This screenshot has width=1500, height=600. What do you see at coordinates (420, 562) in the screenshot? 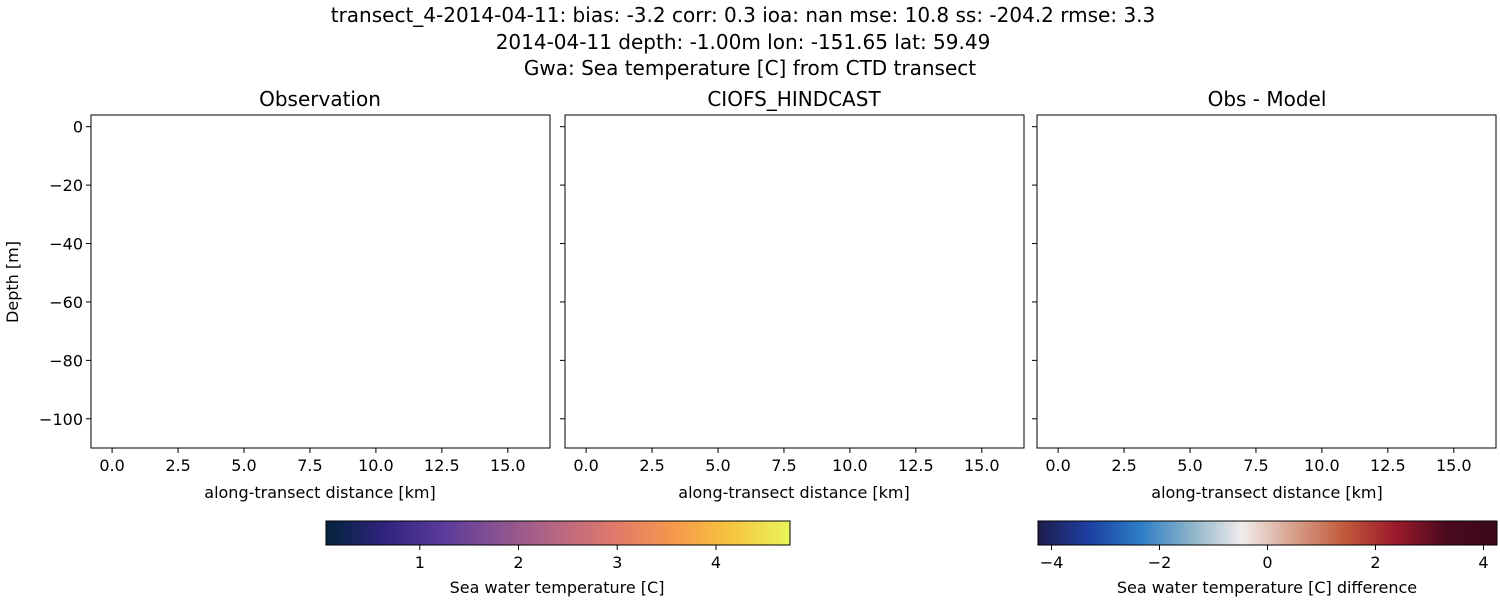
I see `colorbar-tick-label: 1` at bounding box center [420, 562].